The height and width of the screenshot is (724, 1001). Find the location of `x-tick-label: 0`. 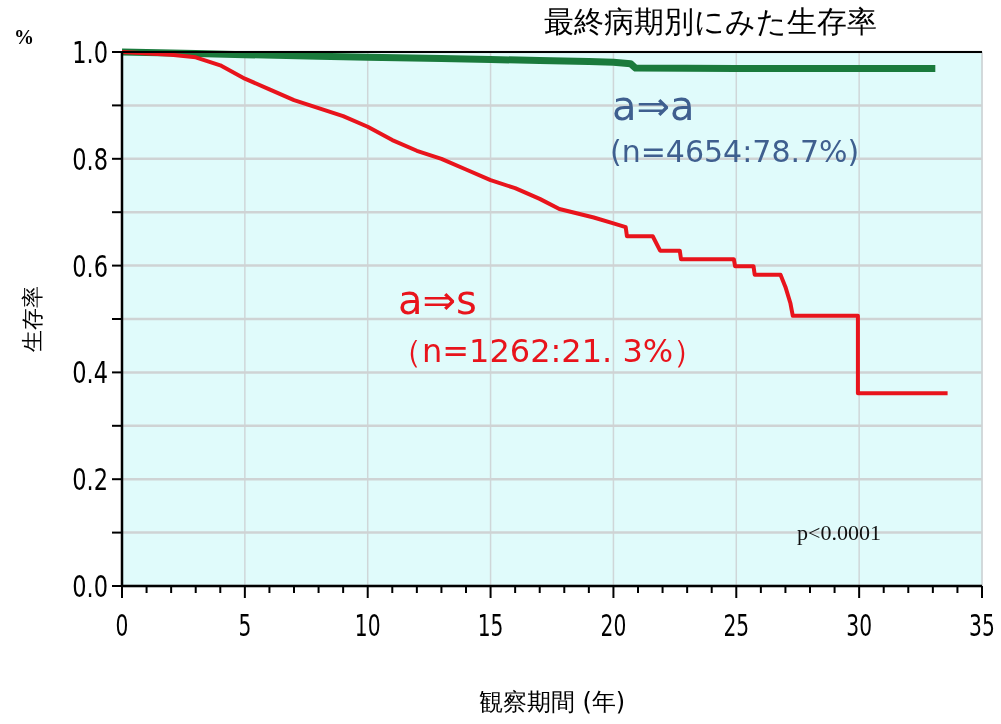

x-tick-label: 0 is located at coordinates (122, 625).